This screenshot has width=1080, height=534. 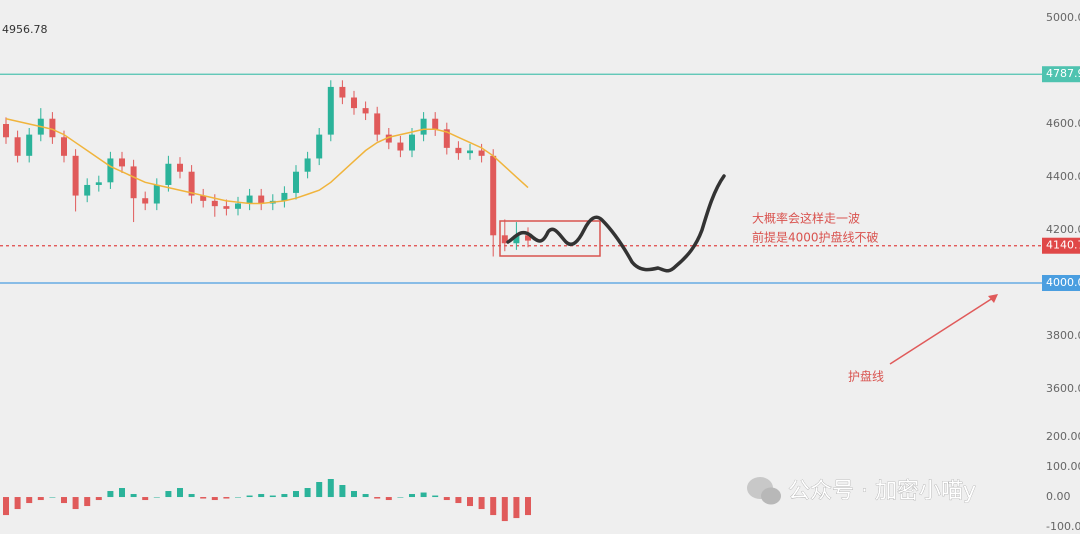 What do you see at coordinates (1063, 388) in the screenshot?
I see `y-tick-label: 3600.00` at bounding box center [1063, 388].